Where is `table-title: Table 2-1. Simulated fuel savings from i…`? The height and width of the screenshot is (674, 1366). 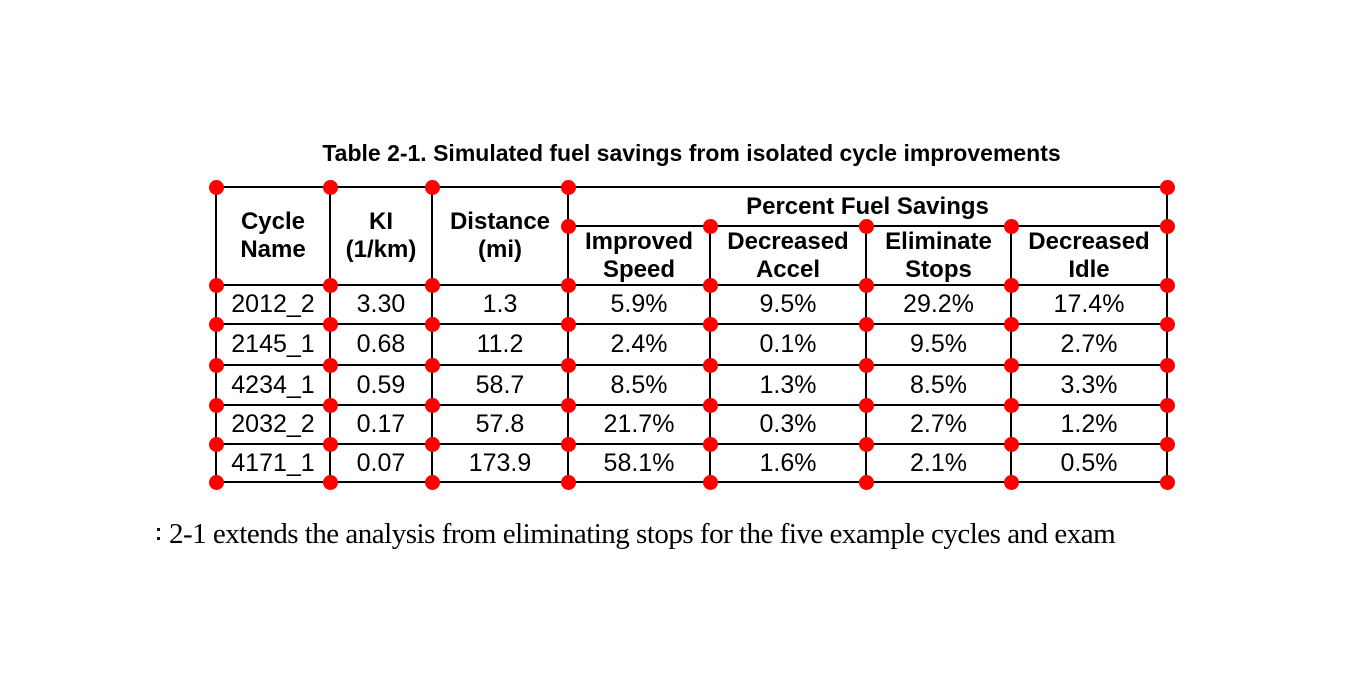
table-title: Table 2-1. Simulated fuel savings from i… is located at coordinates (691, 153).